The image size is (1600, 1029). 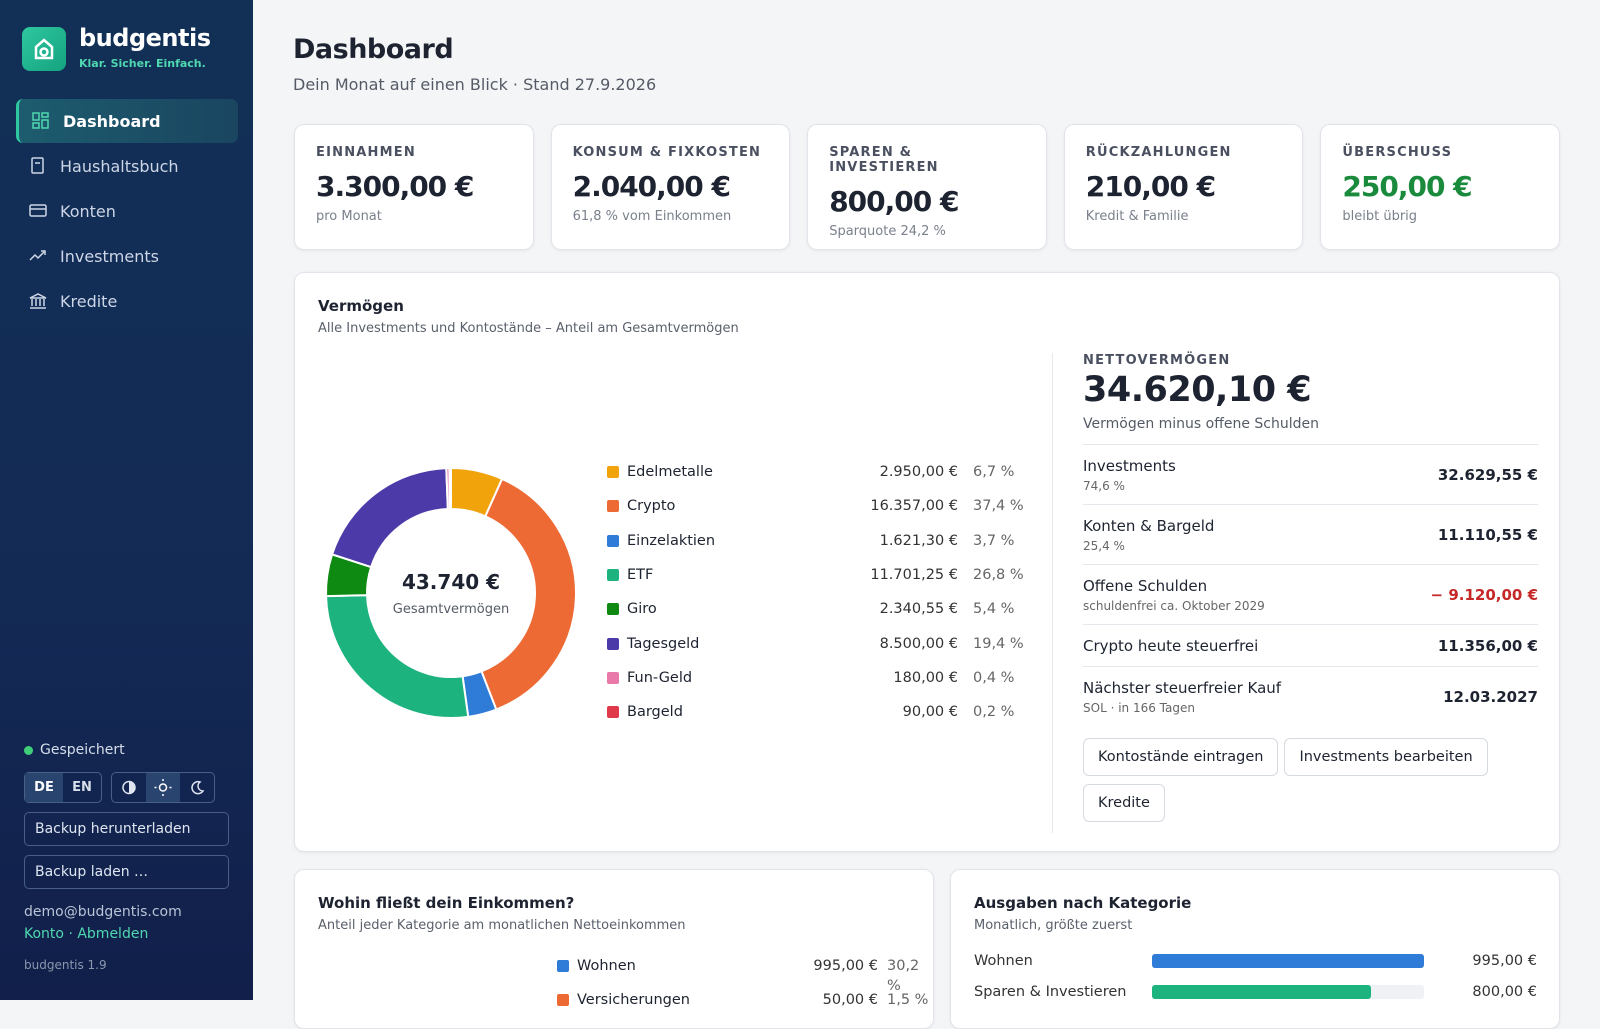 I want to click on kpi-card: ÜBERSCHUSS 250,00 € bleibt übrig, so click(x=1440, y=187).